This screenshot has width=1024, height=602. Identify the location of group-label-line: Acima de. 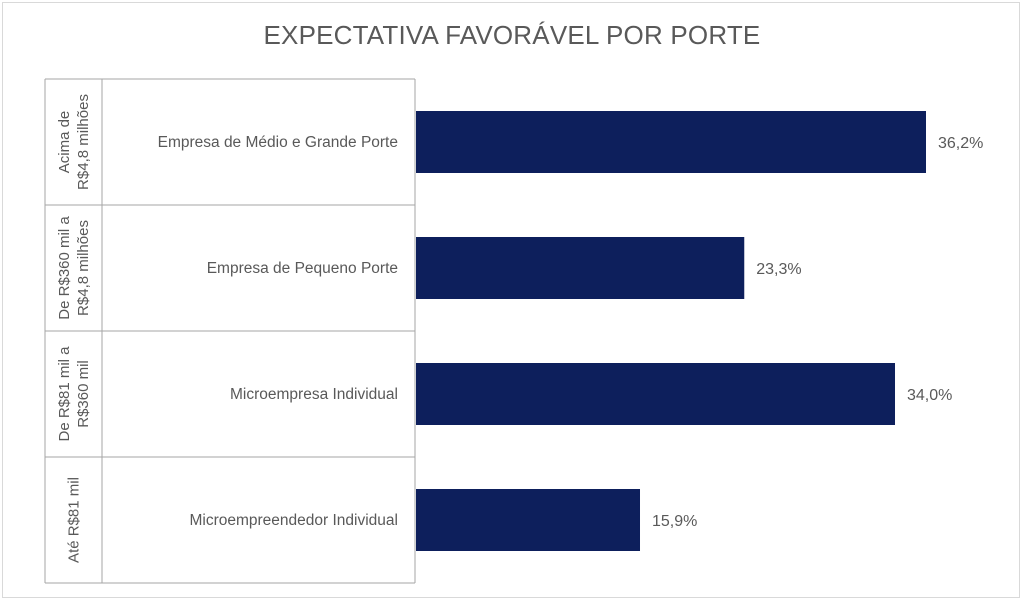
(64, 142).